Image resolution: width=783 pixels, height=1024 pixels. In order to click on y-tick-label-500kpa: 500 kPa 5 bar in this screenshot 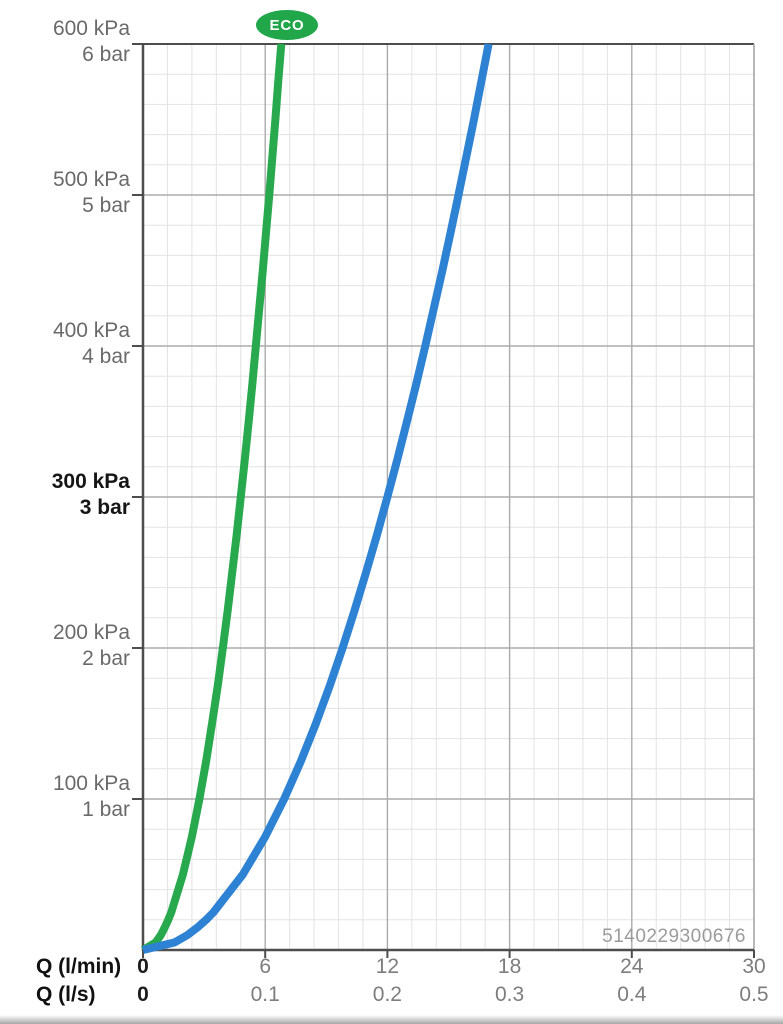, I will do `click(65, 193)`.